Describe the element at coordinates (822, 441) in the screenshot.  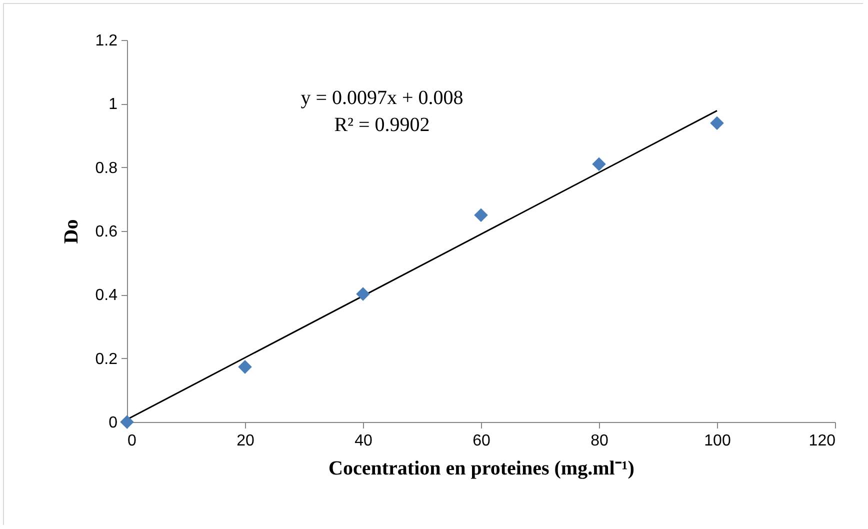
I see `x-tick-label: 120` at that location.